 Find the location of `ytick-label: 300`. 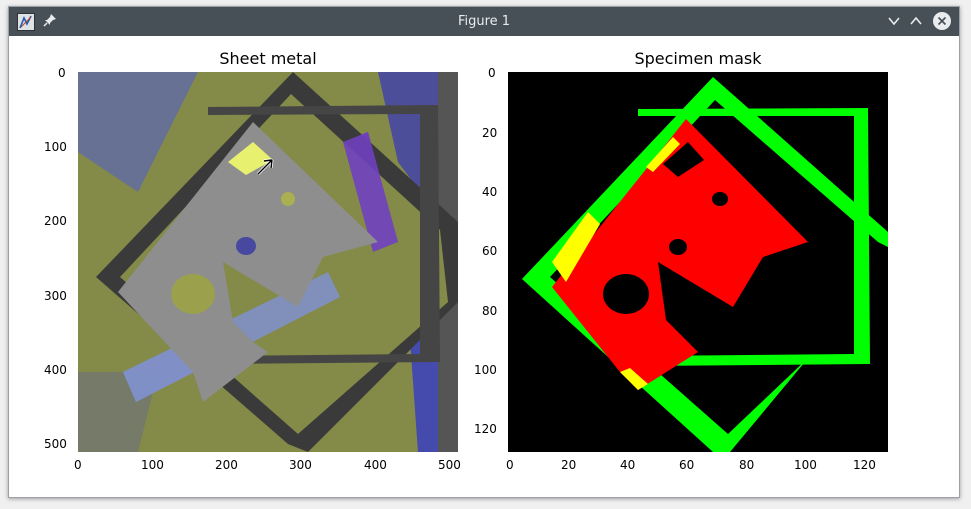

ytick-label: 300 is located at coordinates (55, 296).